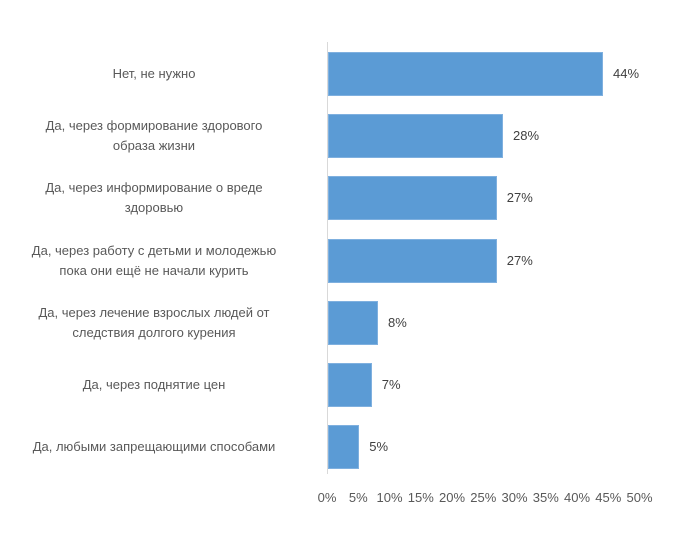 Image resolution: width=690 pixels, height=554 pixels. Describe the element at coordinates (154, 332) in the screenshot. I see `category-label-line: следствия долгого курения` at that location.